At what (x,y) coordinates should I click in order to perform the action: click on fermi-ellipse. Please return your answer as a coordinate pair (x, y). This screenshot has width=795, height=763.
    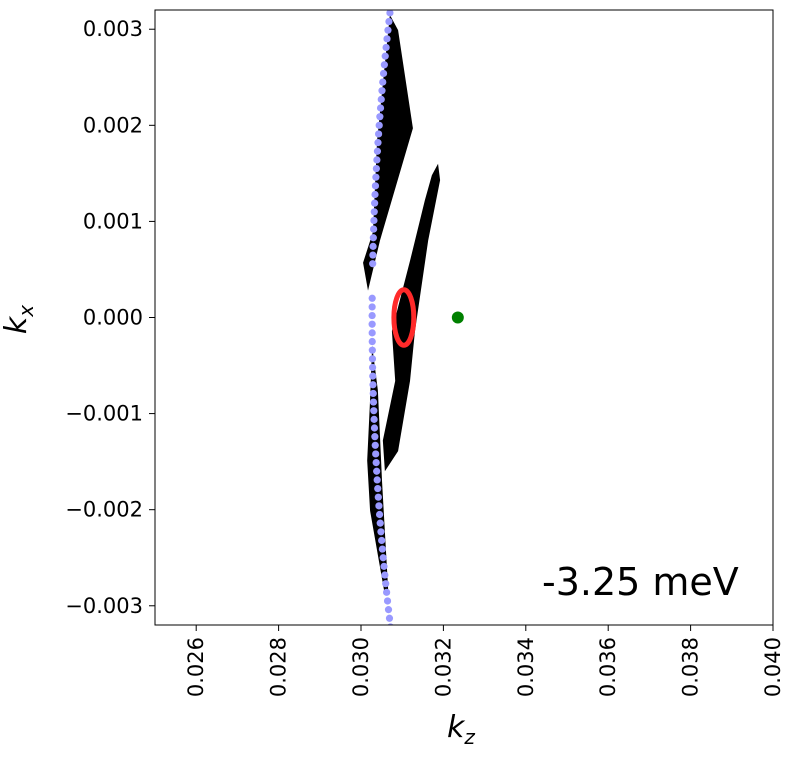
    Looking at the image, I should click on (404, 317).